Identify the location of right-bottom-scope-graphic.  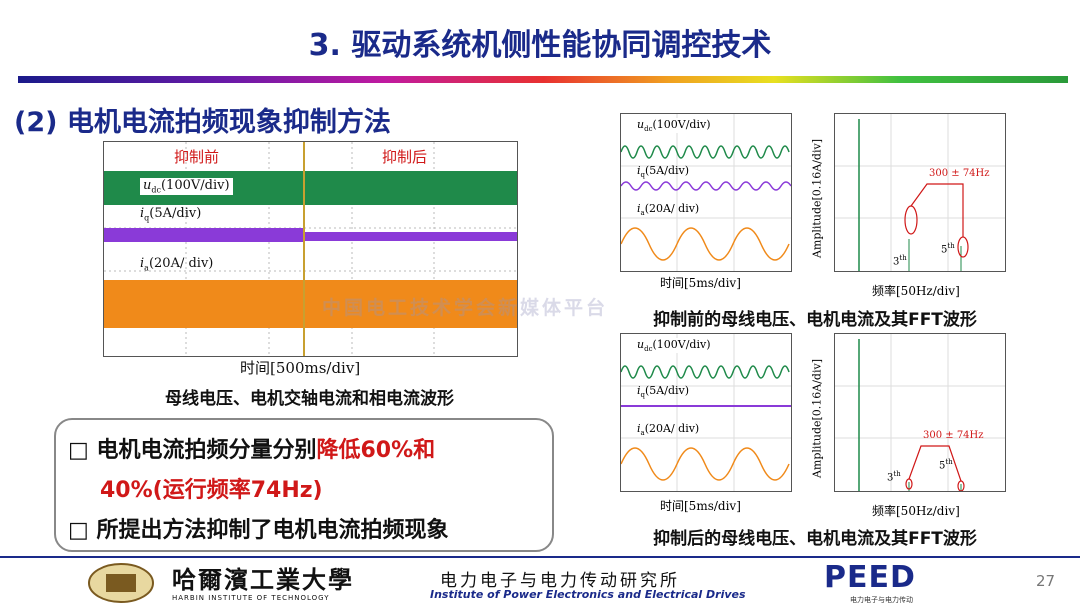
(705, 412).